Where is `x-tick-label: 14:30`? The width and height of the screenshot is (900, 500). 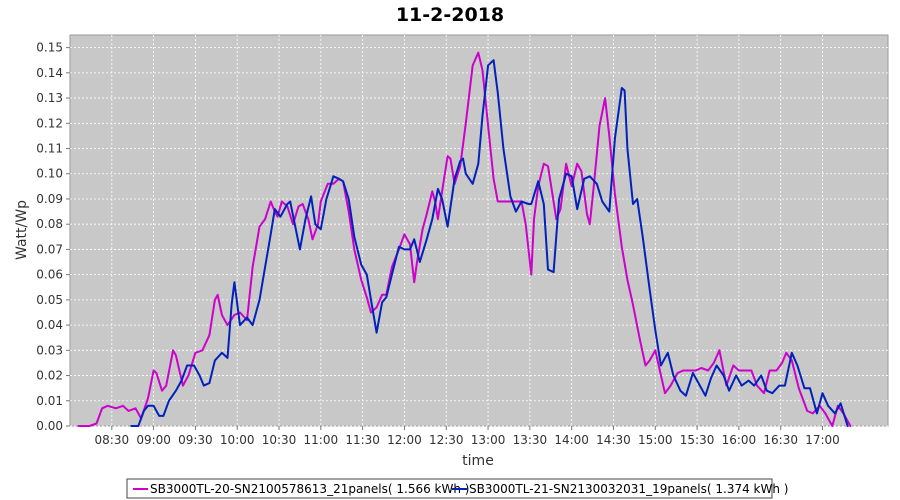
x-tick-label: 14:30 is located at coordinates (613, 440).